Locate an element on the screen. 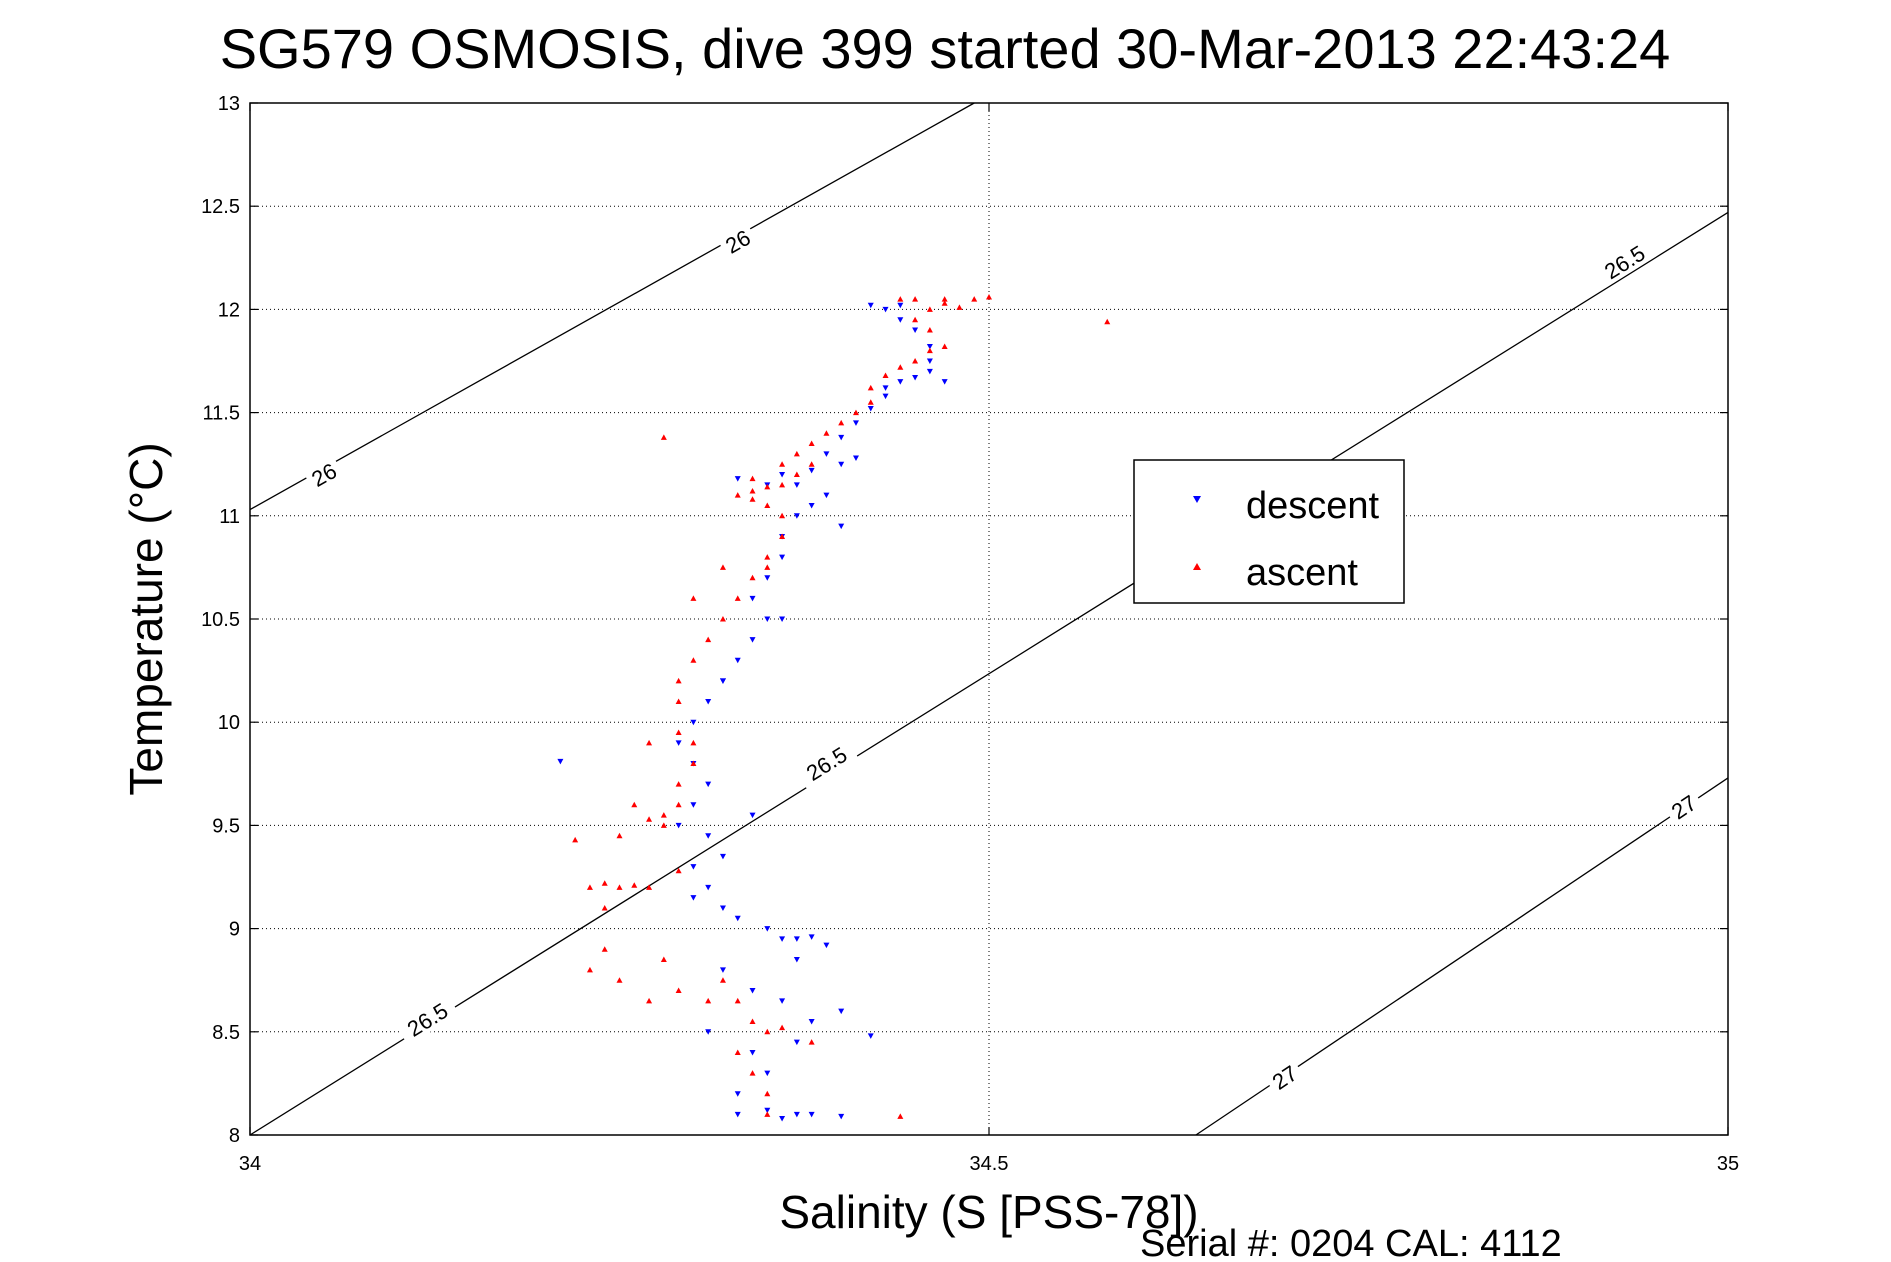 The width and height of the screenshot is (1891, 1262). contour-label-group: 27 is located at coordinates (1683, 806).